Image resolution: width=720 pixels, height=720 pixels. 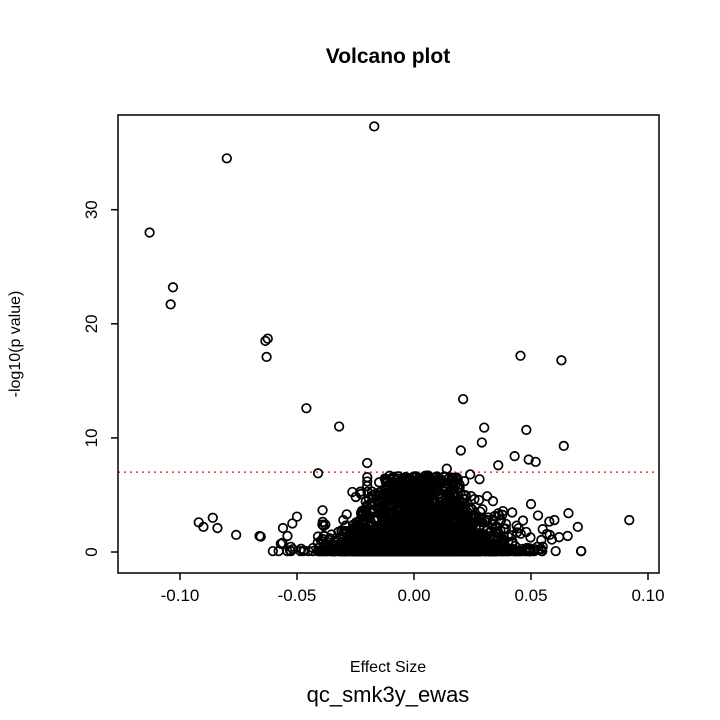 I want to click on y-tick-label: 10, so click(x=91, y=437).